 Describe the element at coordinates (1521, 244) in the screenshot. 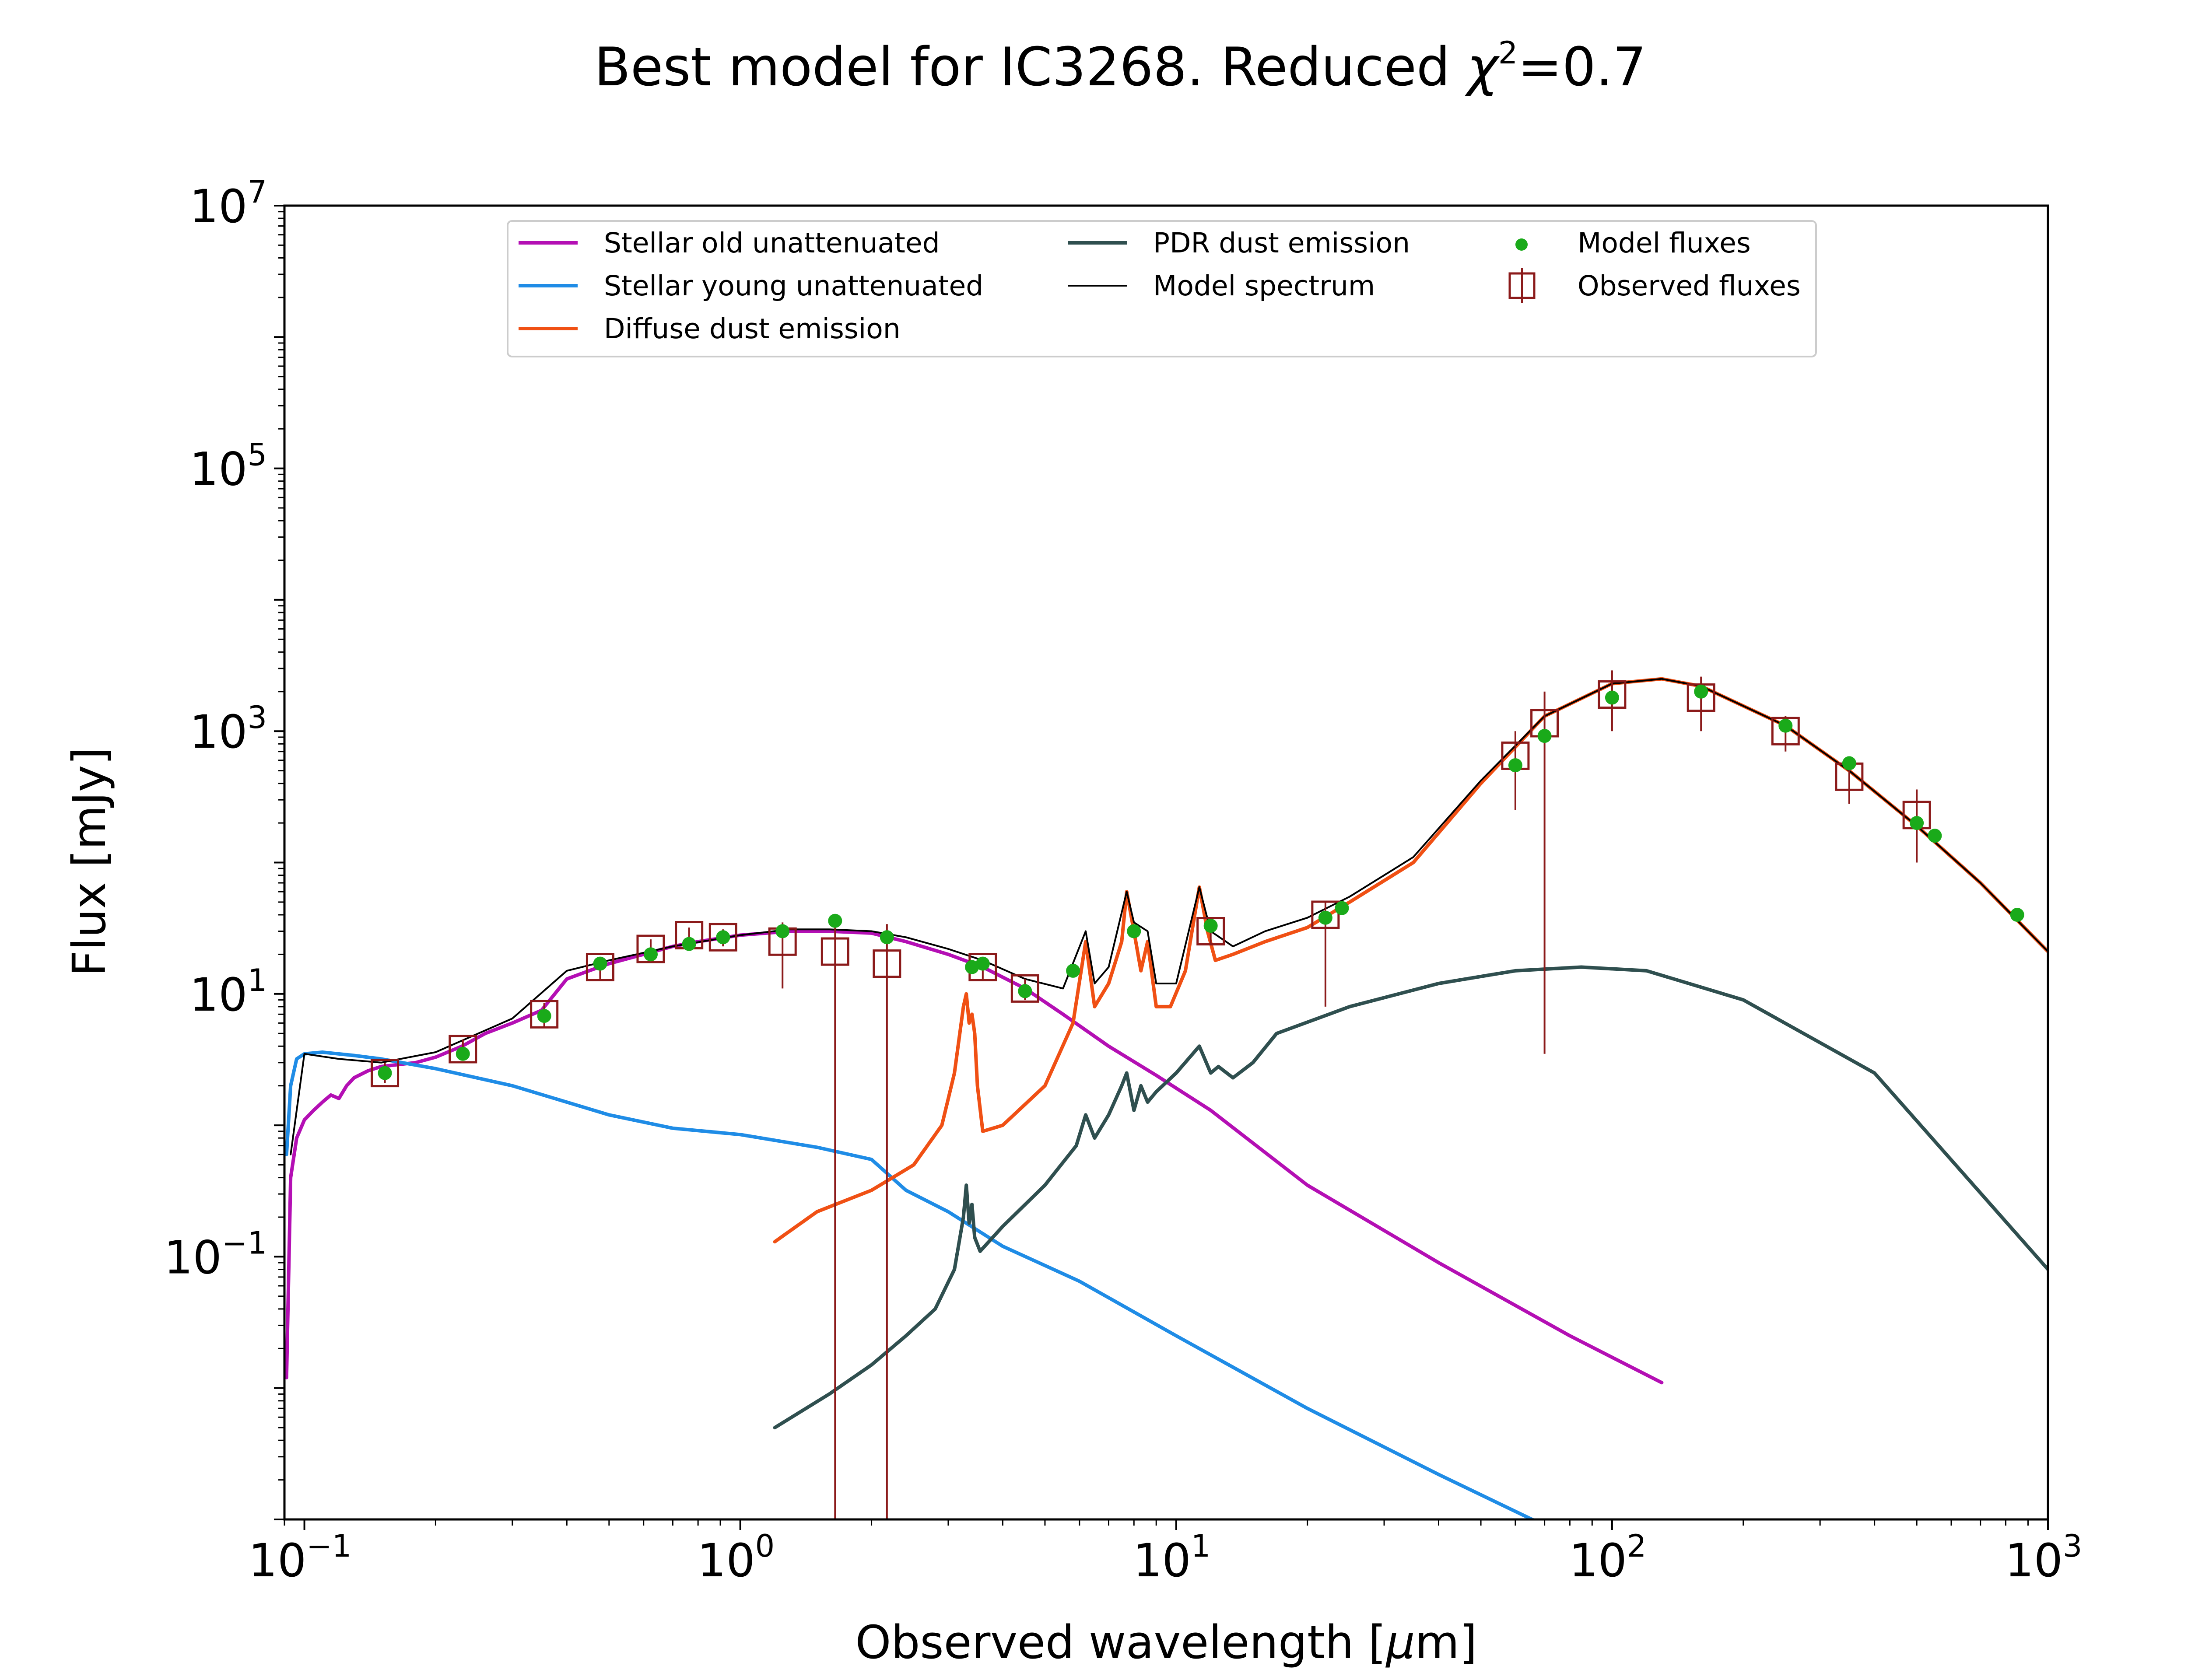

I see `legend-swatch-model-fluxes` at that location.